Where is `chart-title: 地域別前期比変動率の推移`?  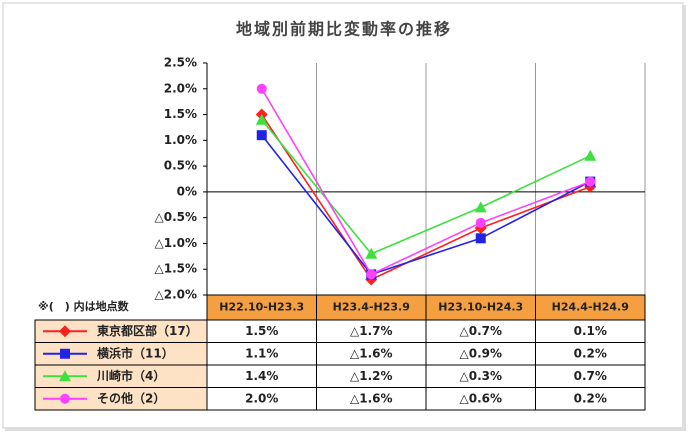
chart-title: 地域別前期比変動率の推移 is located at coordinates (344, 29).